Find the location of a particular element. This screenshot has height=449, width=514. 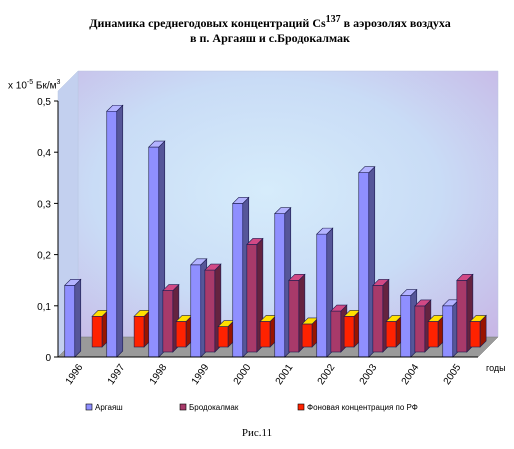

x-axis-label: годы is located at coordinates (496, 368).